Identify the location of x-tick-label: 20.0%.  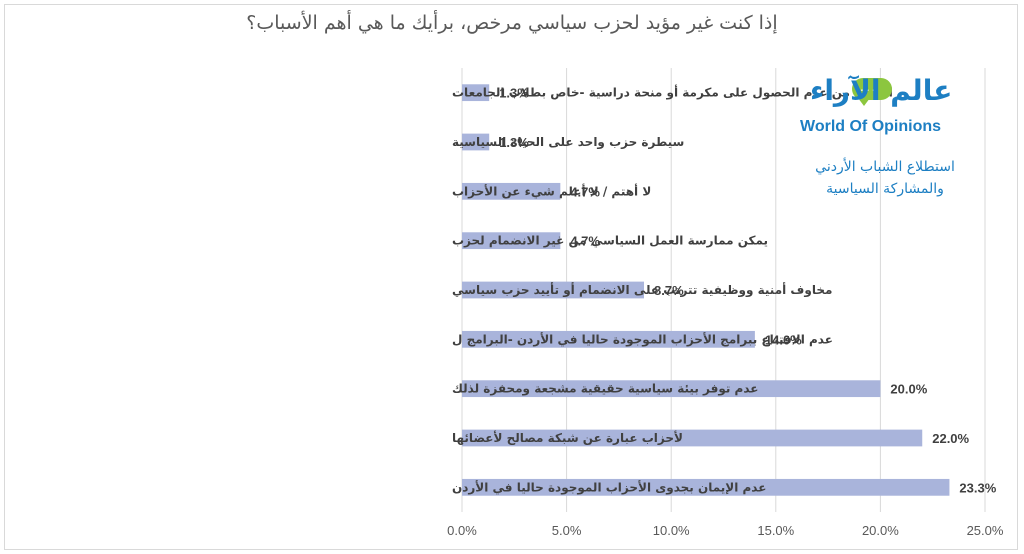
(880, 530).